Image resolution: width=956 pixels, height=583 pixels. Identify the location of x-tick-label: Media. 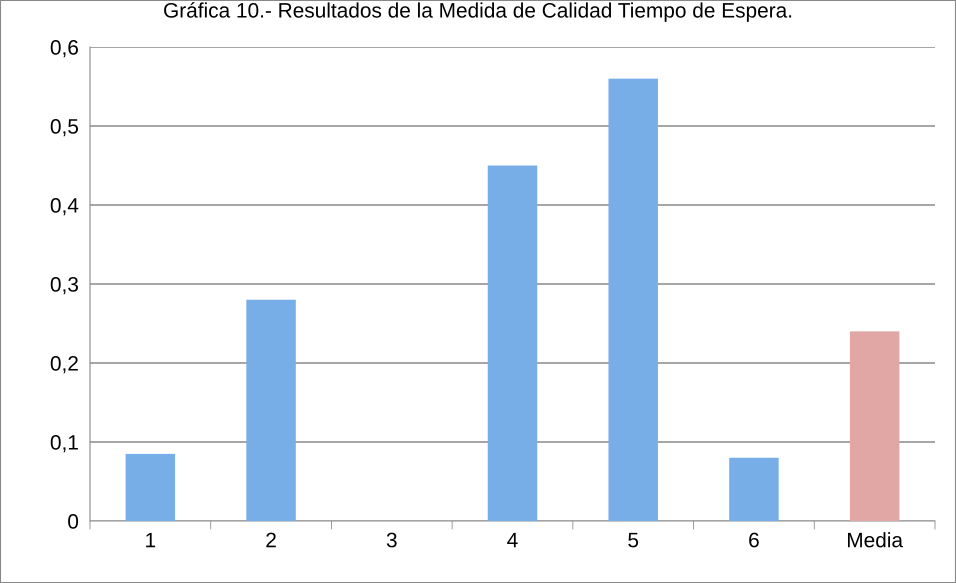
(876, 540).